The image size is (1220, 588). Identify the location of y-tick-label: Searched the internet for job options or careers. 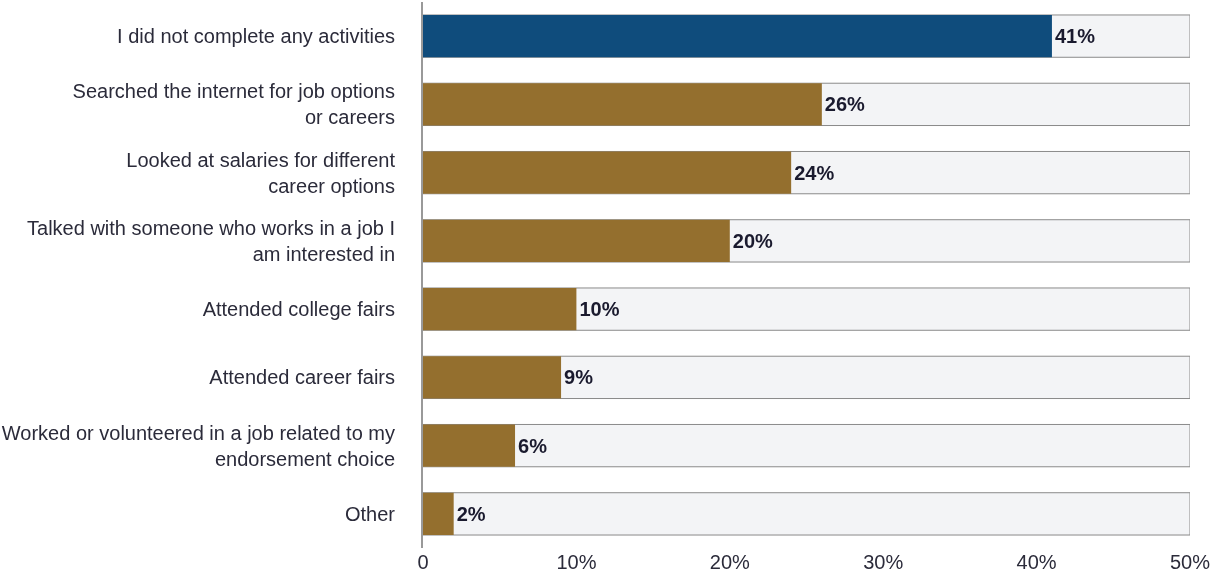
(233, 104).